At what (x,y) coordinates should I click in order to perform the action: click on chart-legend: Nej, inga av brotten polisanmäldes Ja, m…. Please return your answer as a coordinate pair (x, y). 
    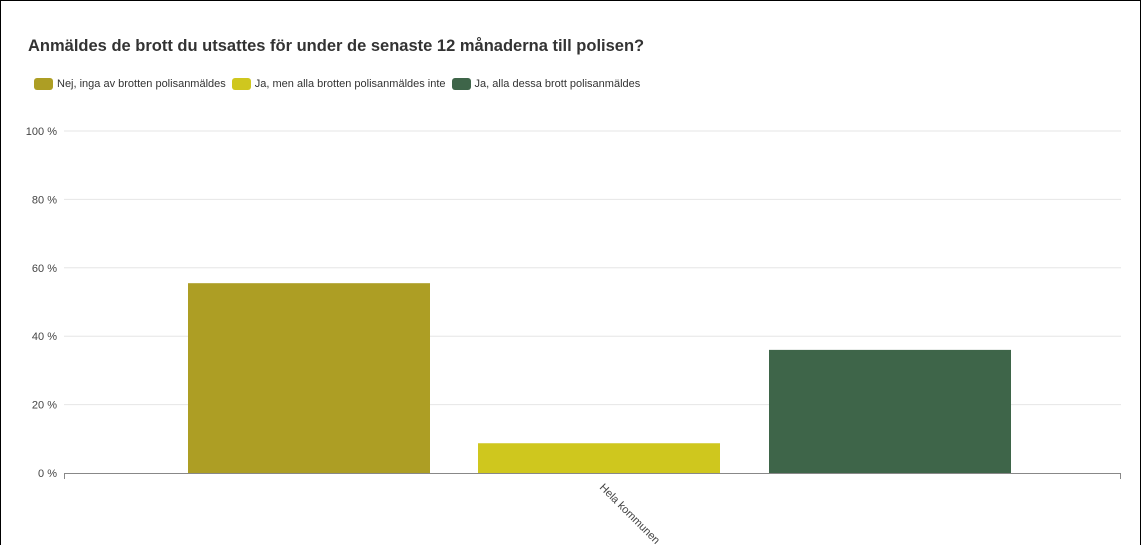
    Looking at the image, I should click on (340, 84).